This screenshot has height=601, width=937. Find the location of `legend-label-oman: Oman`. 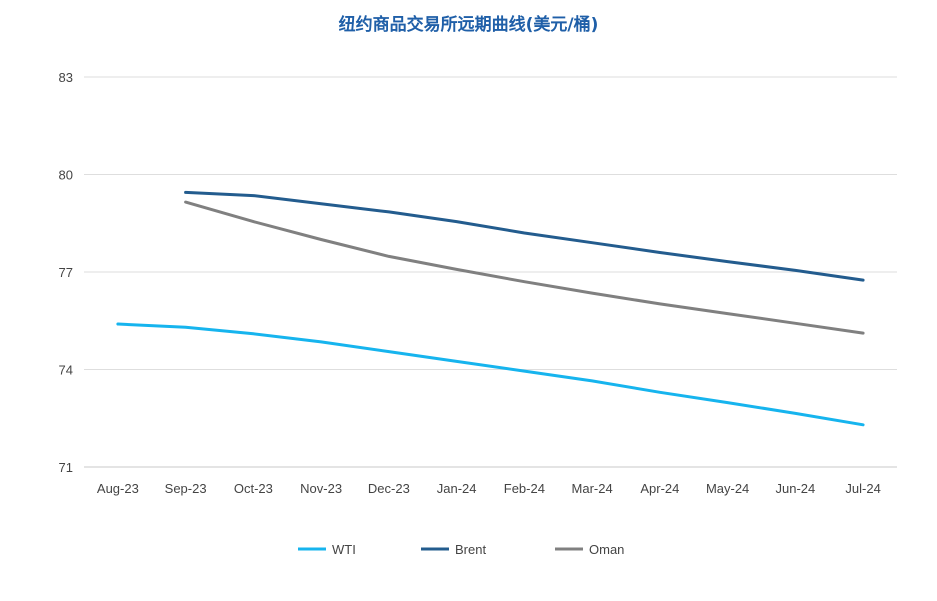

legend-label-oman: Oman is located at coordinates (606, 549).